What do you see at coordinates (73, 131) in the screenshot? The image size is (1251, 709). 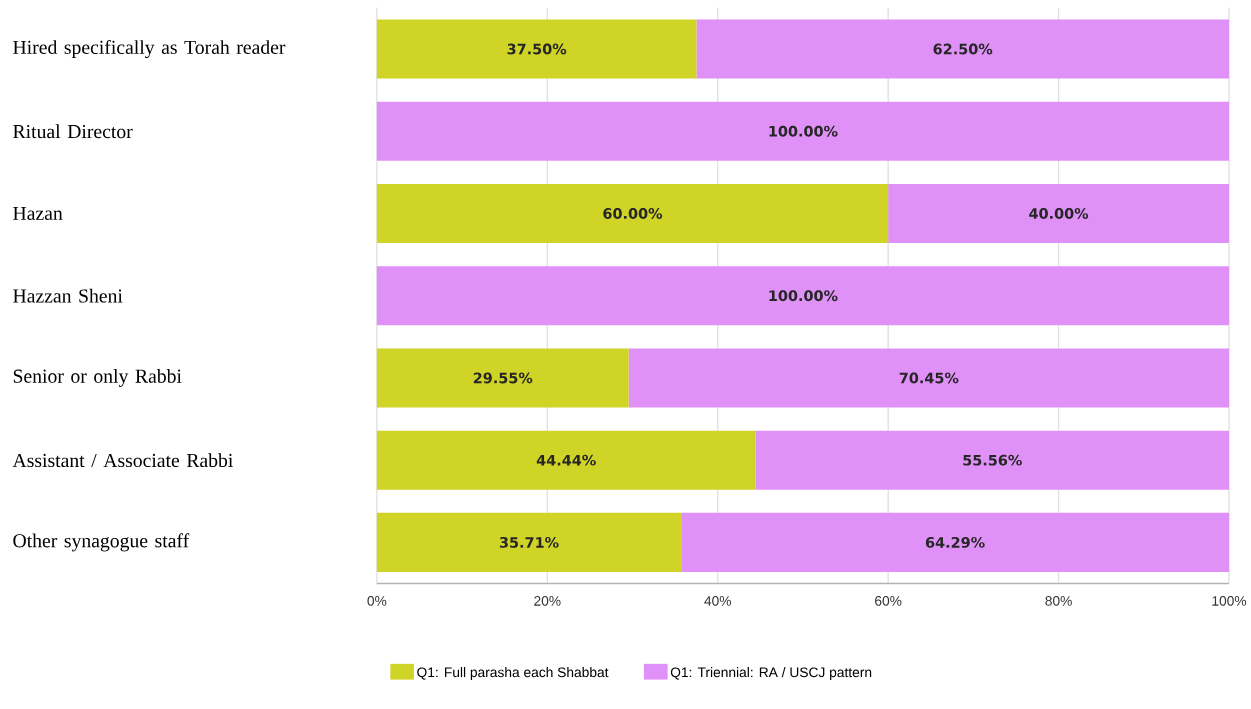 I see `y-tick-label: Ritual Director` at bounding box center [73, 131].